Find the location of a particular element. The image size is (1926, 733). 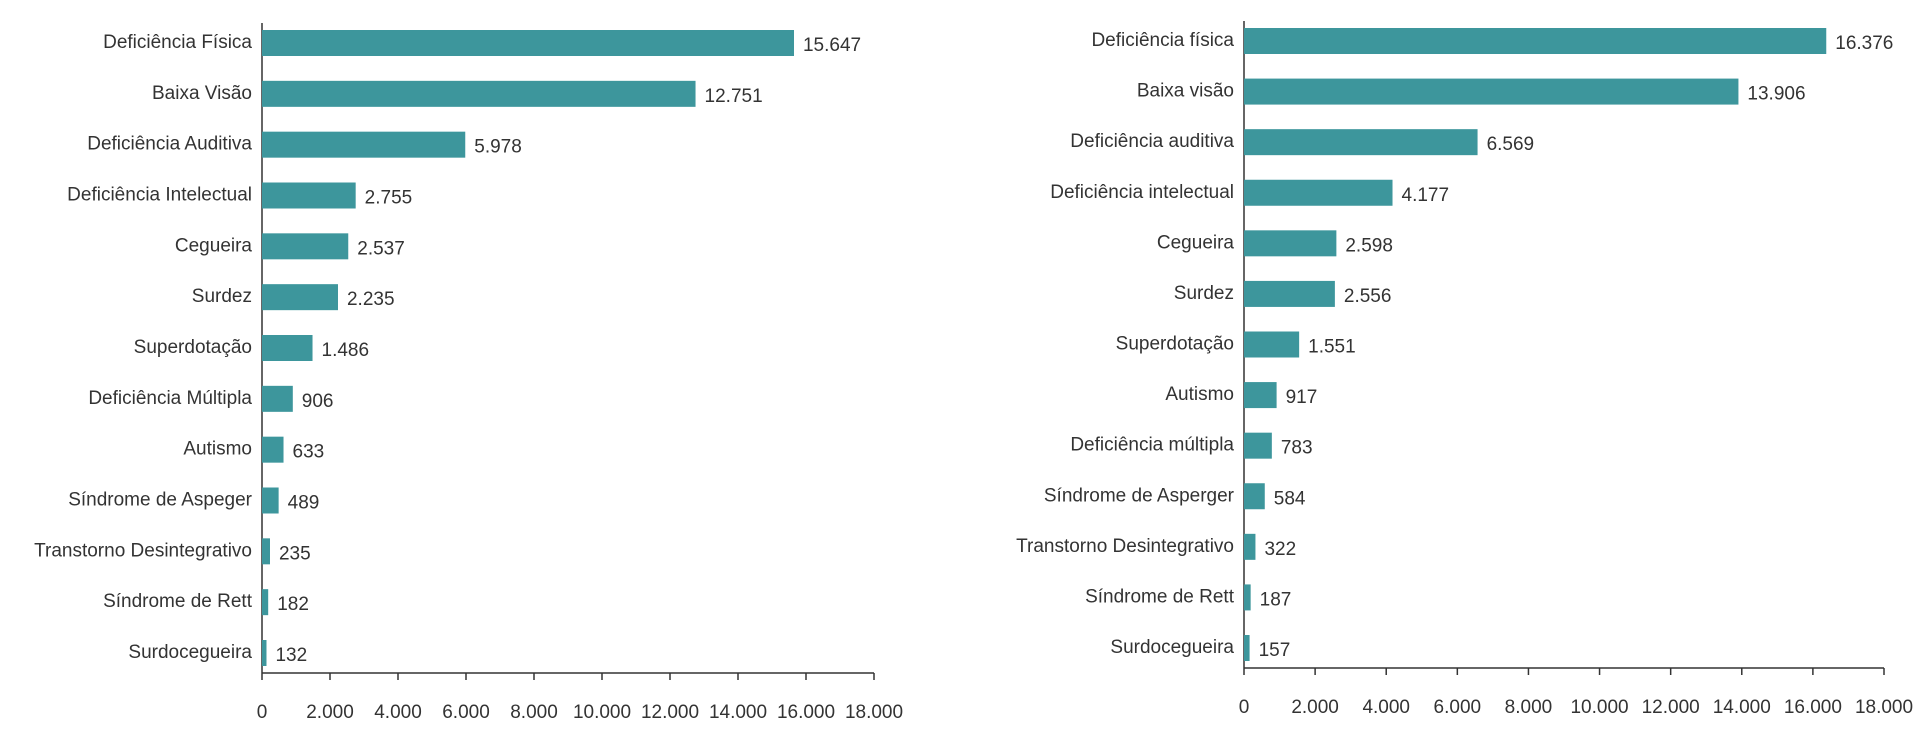

category-label: Deficiência Auditiva is located at coordinates (169, 144).